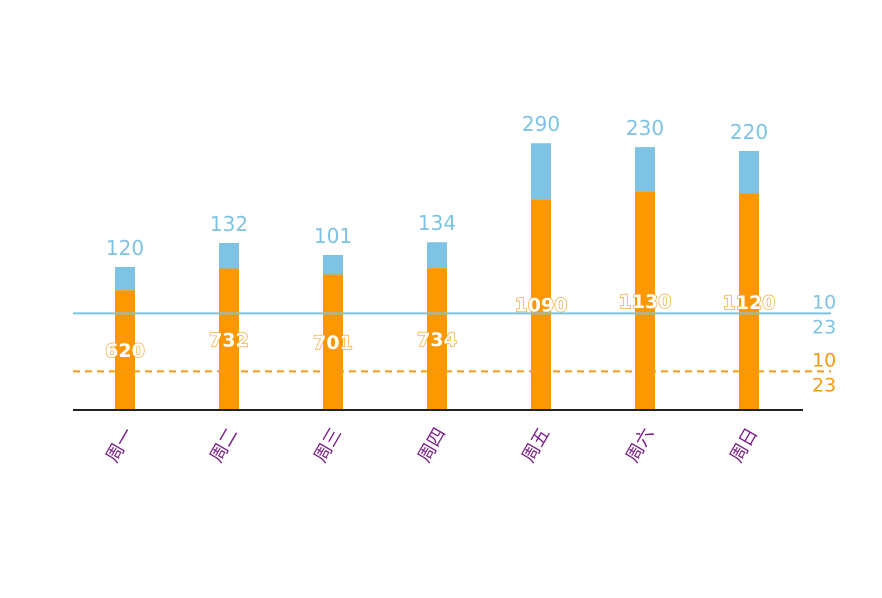 Image resolution: width=882 pixels, height=598 pixels. What do you see at coordinates (432, 445) in the screenshot?
I see `x-tick-label: 周四` at bounding box center [432, 445].